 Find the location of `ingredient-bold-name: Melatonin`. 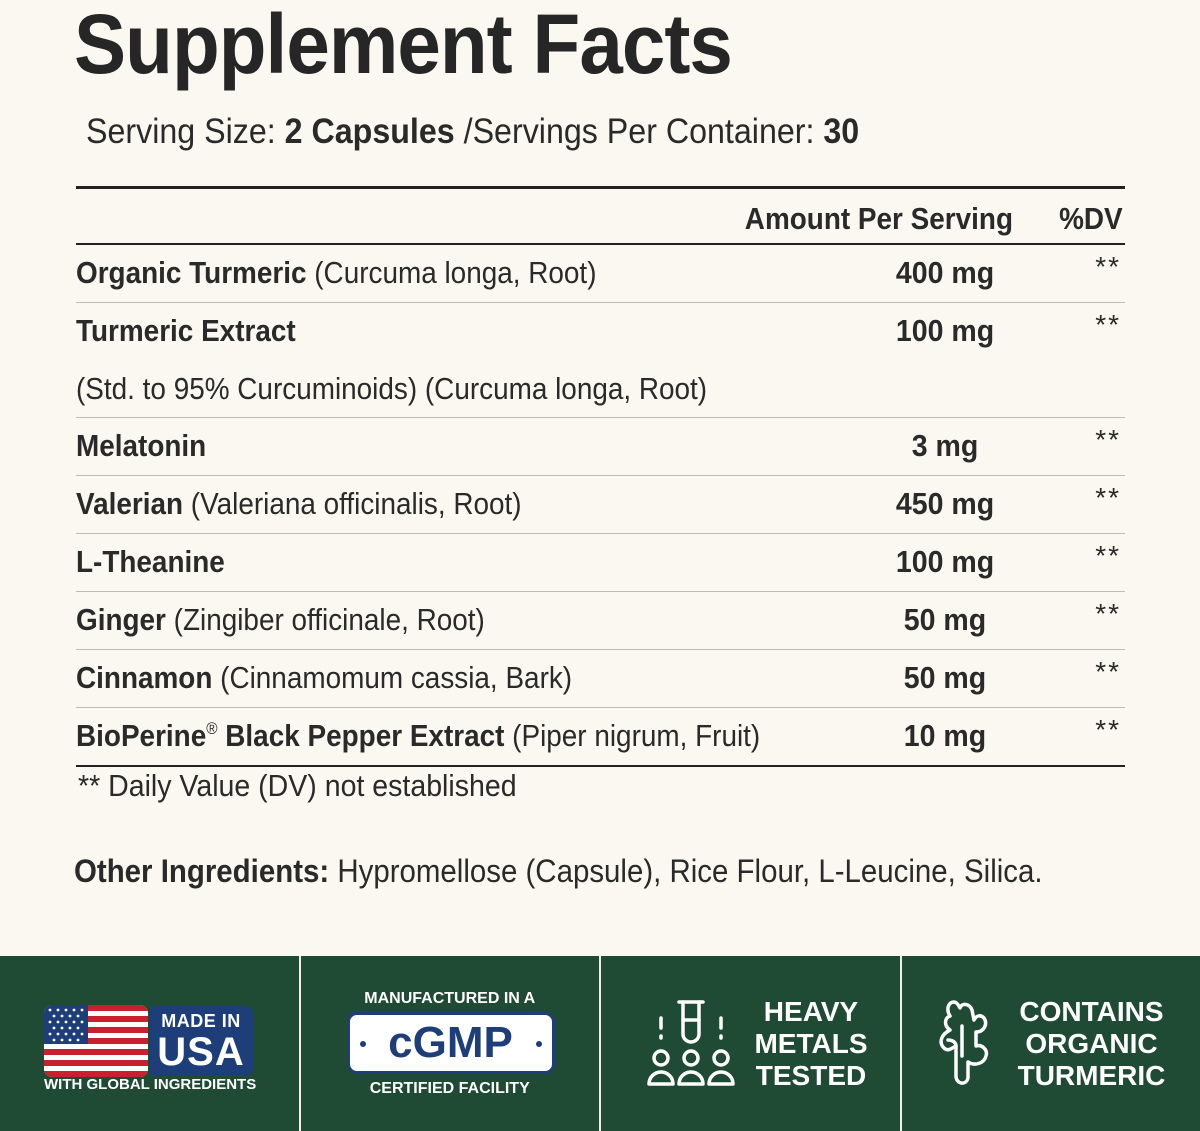

ingredient-bold-name: Melatonin is located at coordinates (141, 445).